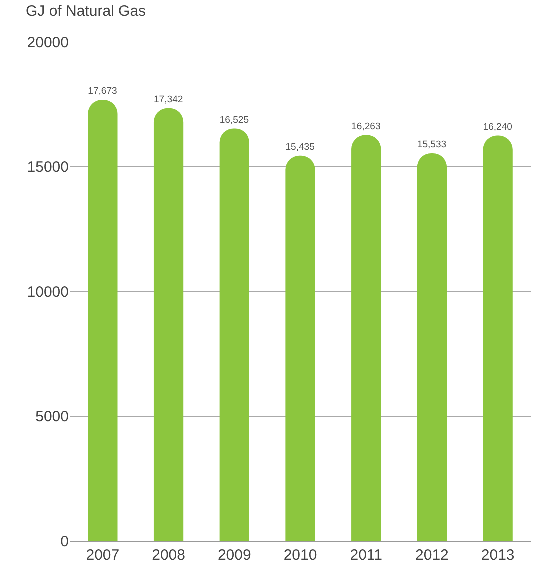  Describe the element at coordinates (64, 541) in the screenshot. I see `y-tick-label: 0` at that location.